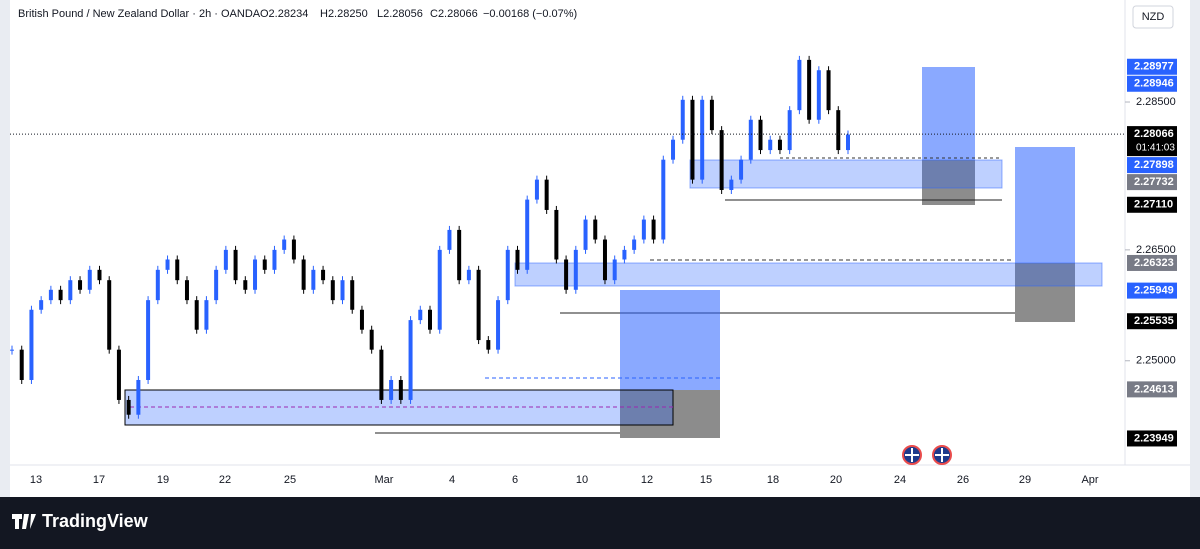 This screenshot has height=549, width=1200. What do you see at coordinates (600, 523) in the screenshot?
I see `footer` at bounding box center [600, 523].